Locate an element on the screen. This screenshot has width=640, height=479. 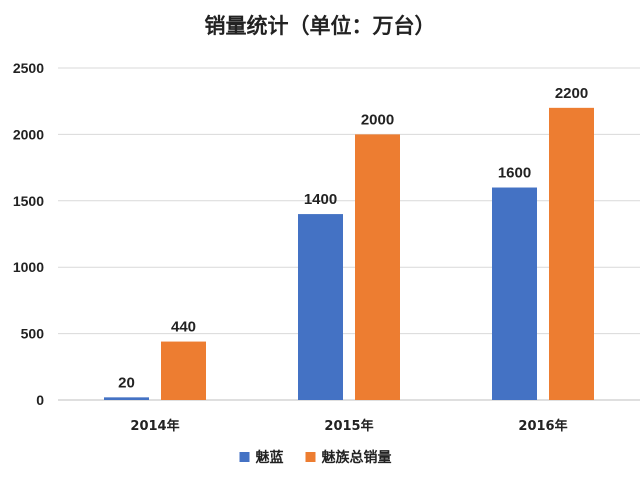
legend: 魅蓝 魅族总销量 is located at coordinates (315, 457).